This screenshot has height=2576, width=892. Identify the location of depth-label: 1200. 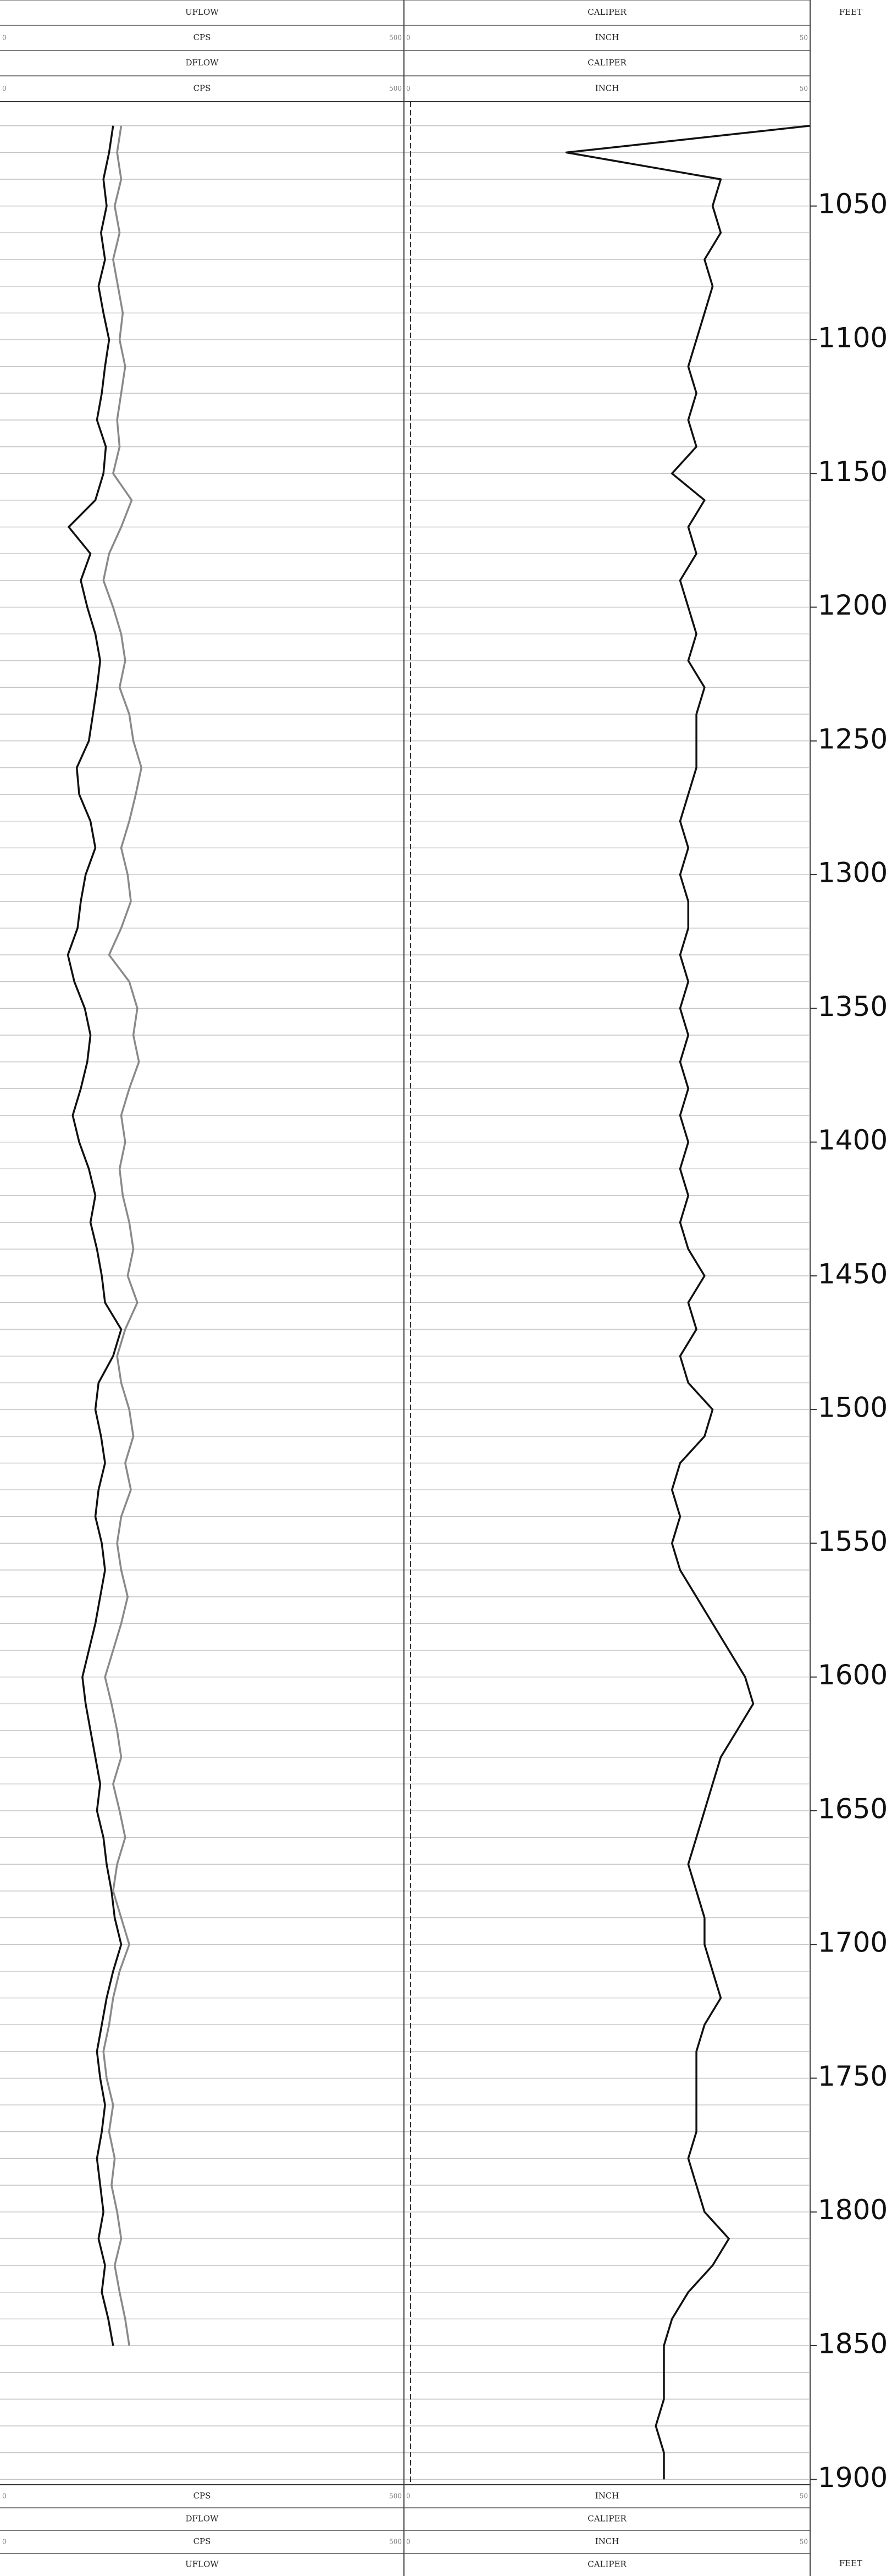
(853, 605).